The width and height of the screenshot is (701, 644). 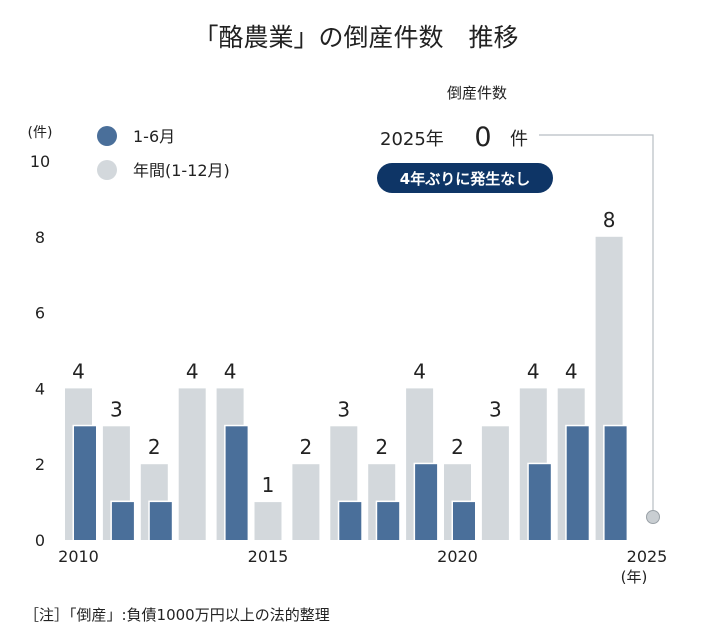 I want to click on marker-2025, so click(x=653, y=517).